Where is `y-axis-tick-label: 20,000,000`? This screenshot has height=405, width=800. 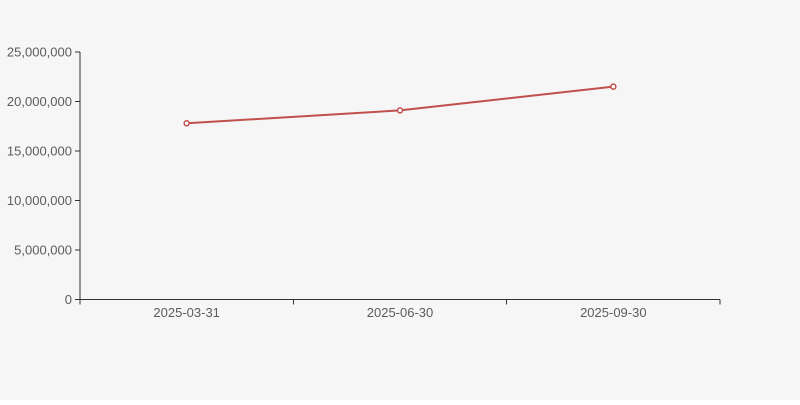
y-axis-tick-label: 20,000,000 is located at coordinates (39, 101).